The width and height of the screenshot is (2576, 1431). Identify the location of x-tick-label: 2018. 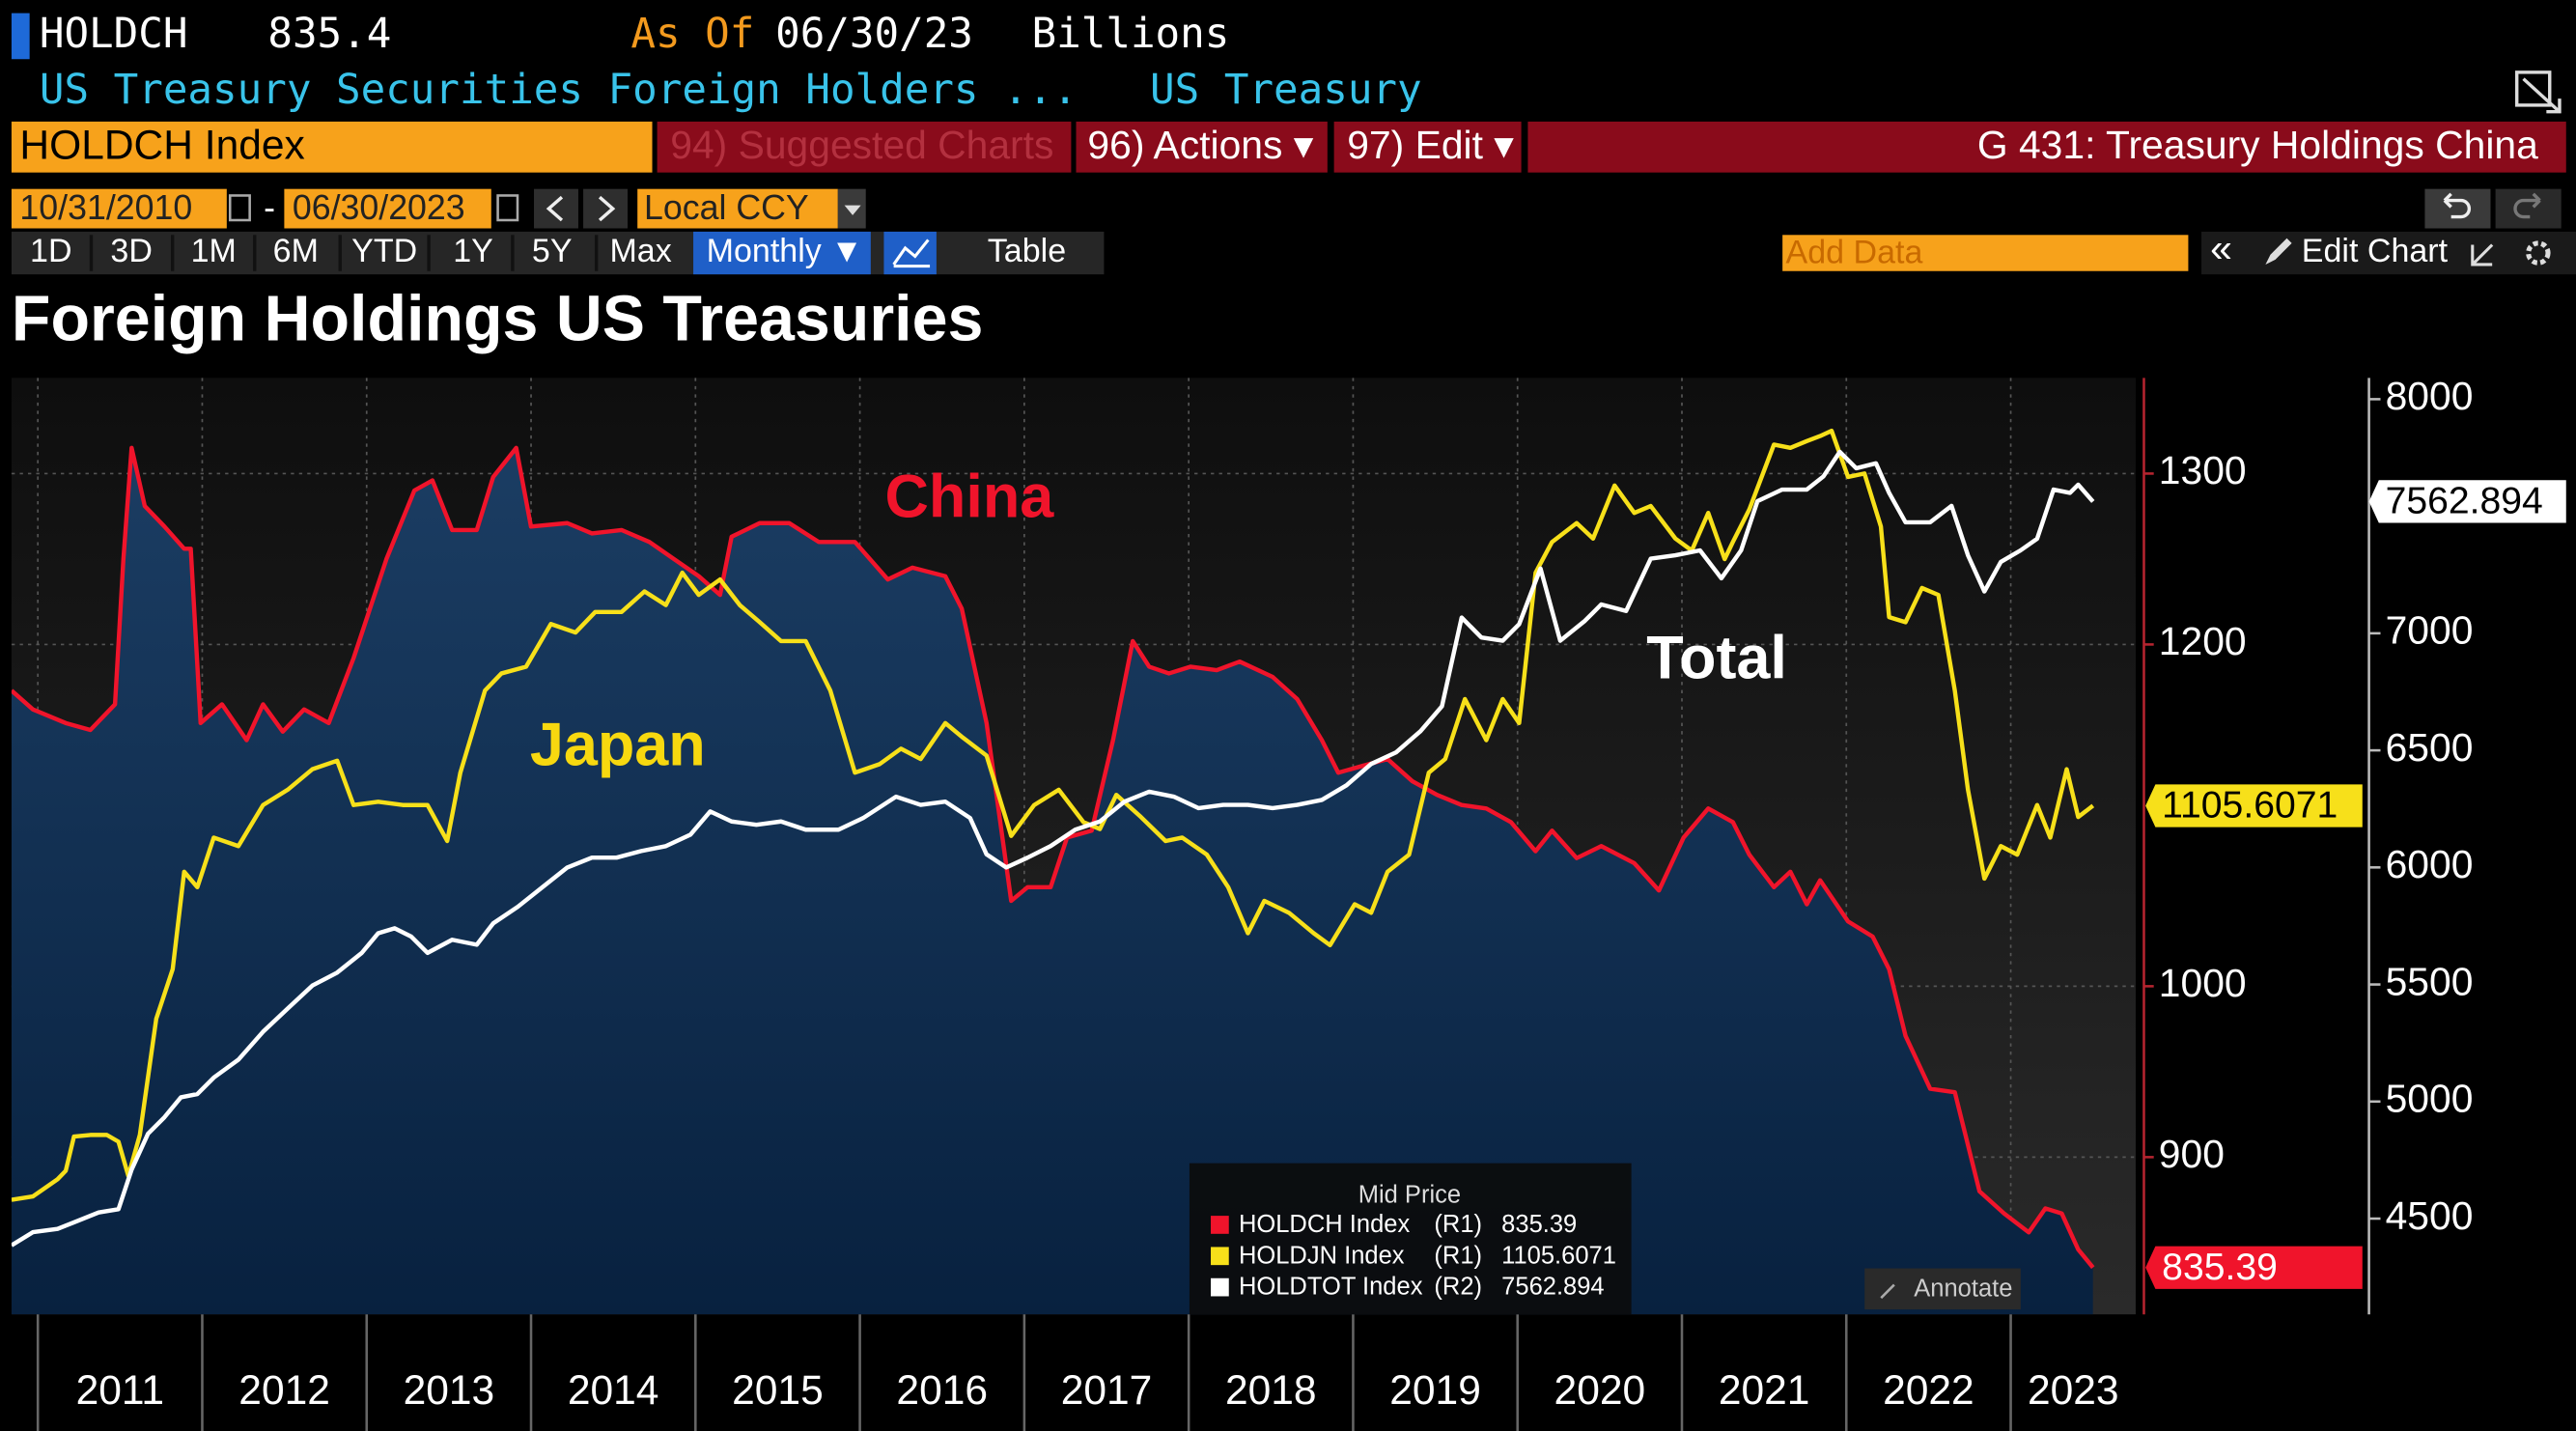
(1271, 1390).